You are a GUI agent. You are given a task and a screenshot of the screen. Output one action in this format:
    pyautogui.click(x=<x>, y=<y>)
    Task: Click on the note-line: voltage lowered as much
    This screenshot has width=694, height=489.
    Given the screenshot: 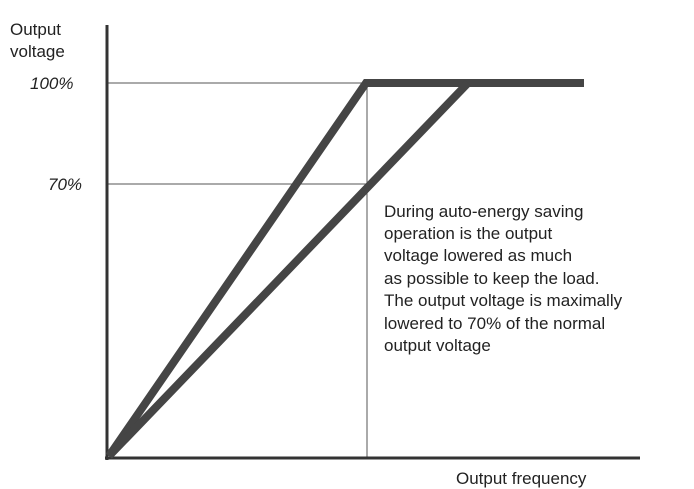 What is the action you would take?
    pyautogui.click(x=478, y=255)
    